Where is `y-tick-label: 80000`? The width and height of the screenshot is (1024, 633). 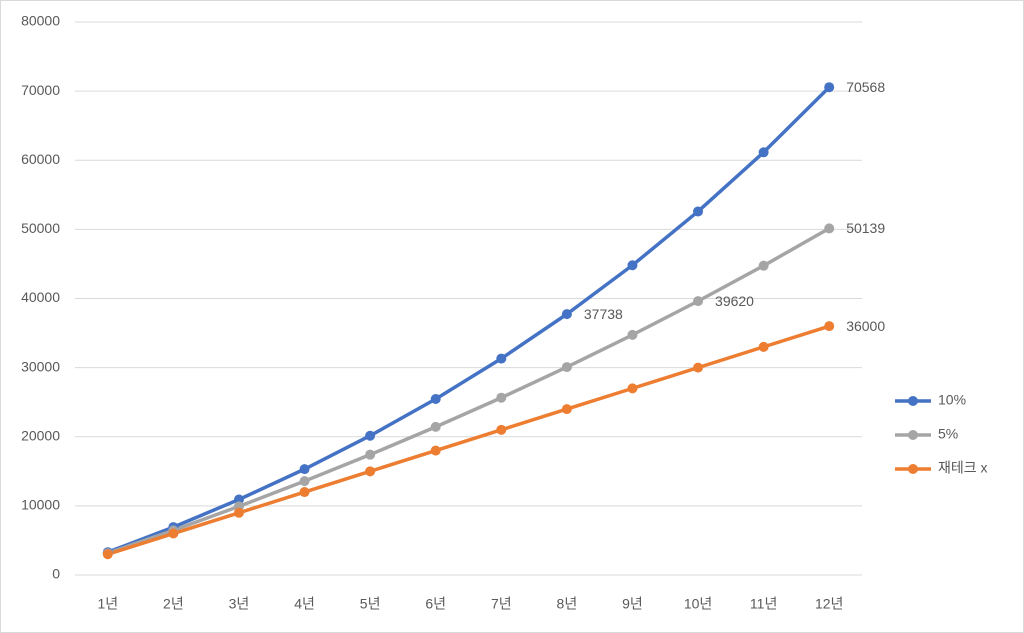 y-tick-label: 80000 is located at coordinates (40, 21).